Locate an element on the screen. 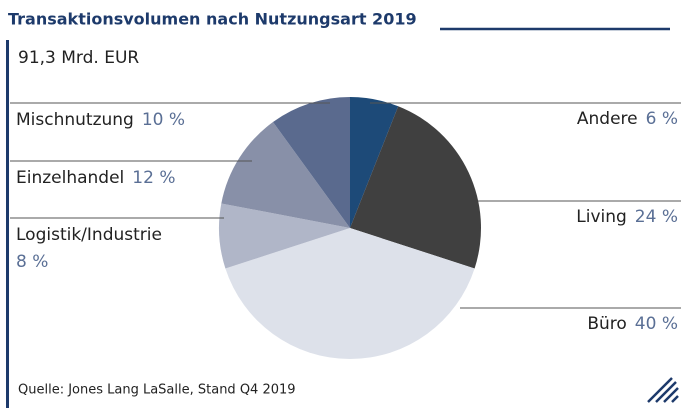 The image size is (681, 408). slice-label: Mischnutzung 10 % is located at coordinates (100, 120).